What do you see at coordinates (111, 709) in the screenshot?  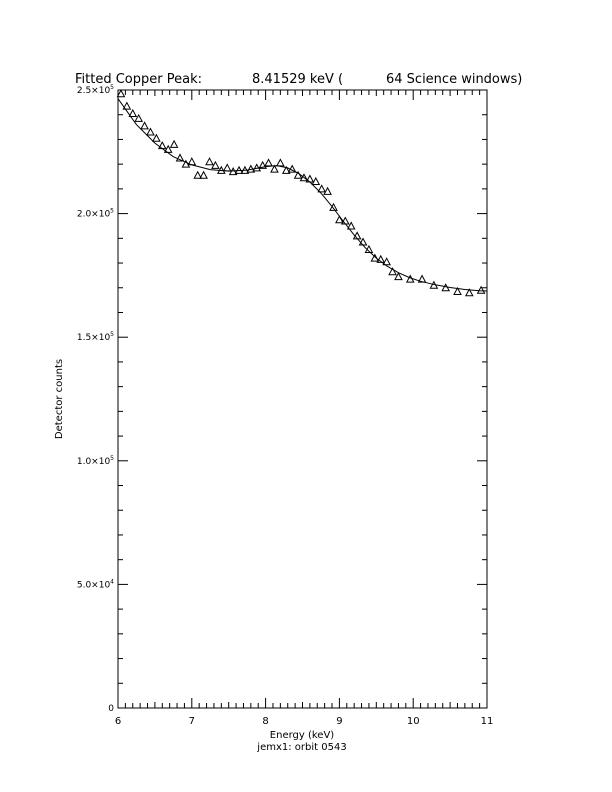 I see `y-tick-label: 0` at bounding box center [111, 709].